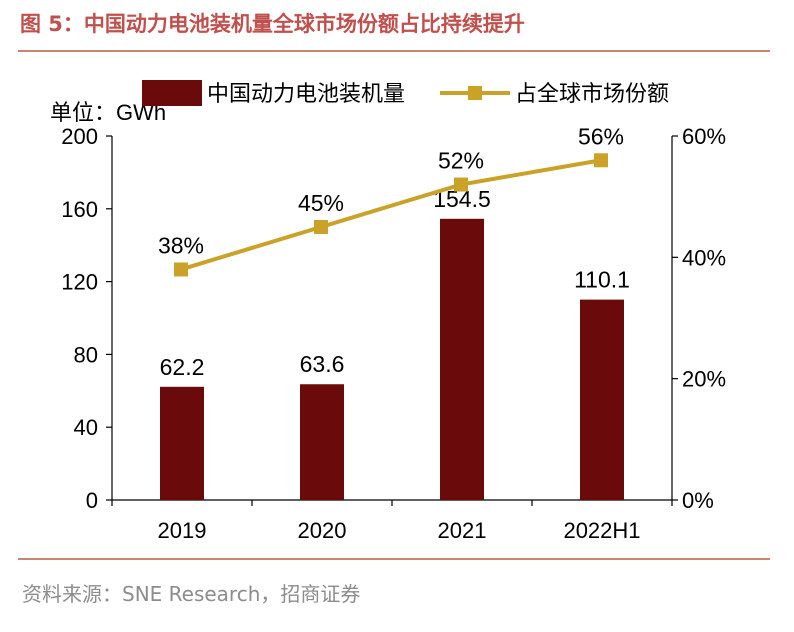 Image resolution: width=794 pixels, height=632 pixels. What do you see at coordinates (601, 530) in the screenshot?
I see `x-tick-label: 2022H1` at bounding box center [601, 530].